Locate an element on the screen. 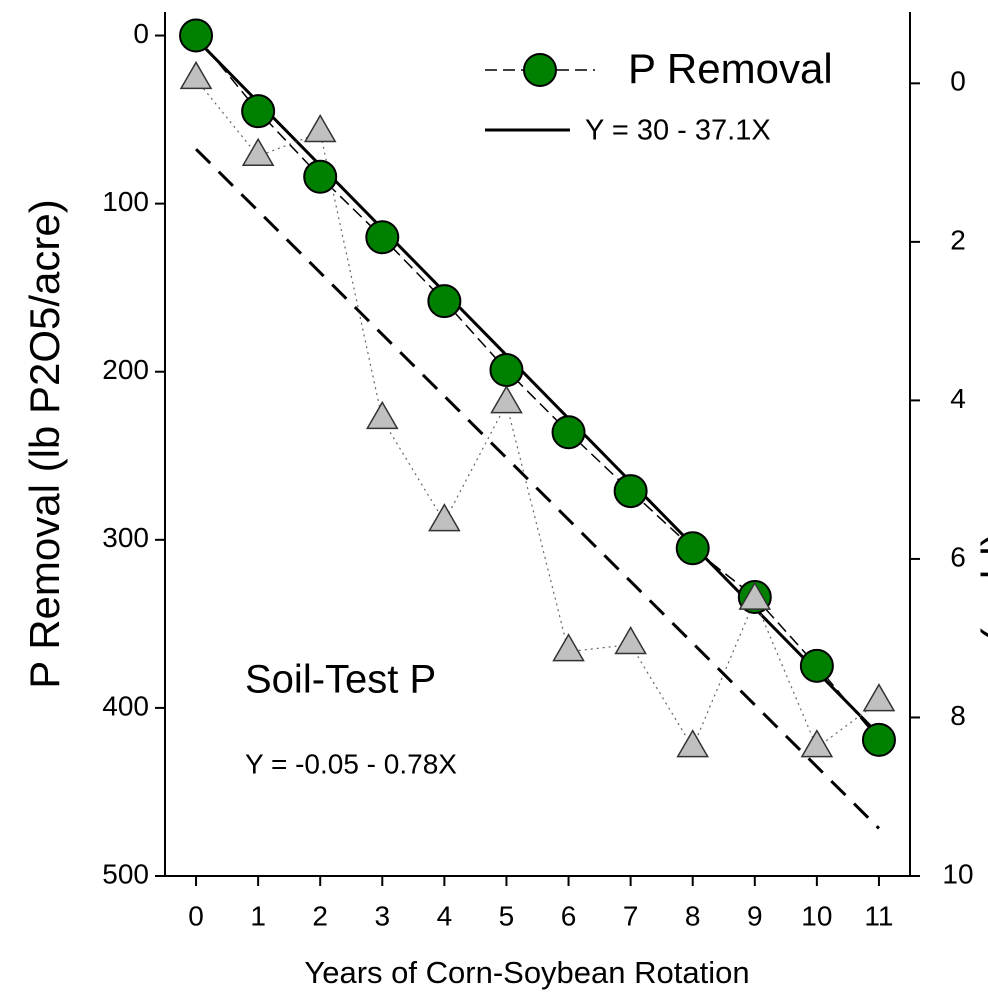  x-tick-label: 4 is located at coordinates (445, 915).